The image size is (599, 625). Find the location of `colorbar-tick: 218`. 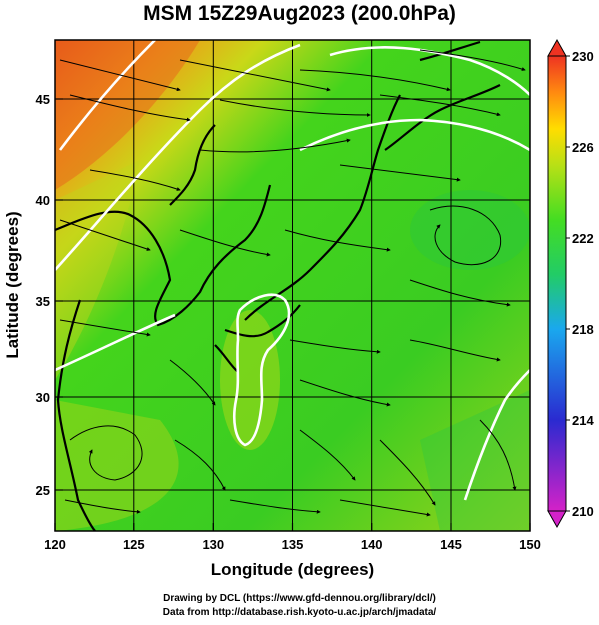

colorbar-tick: 218 is located at coordinates (583, 329).